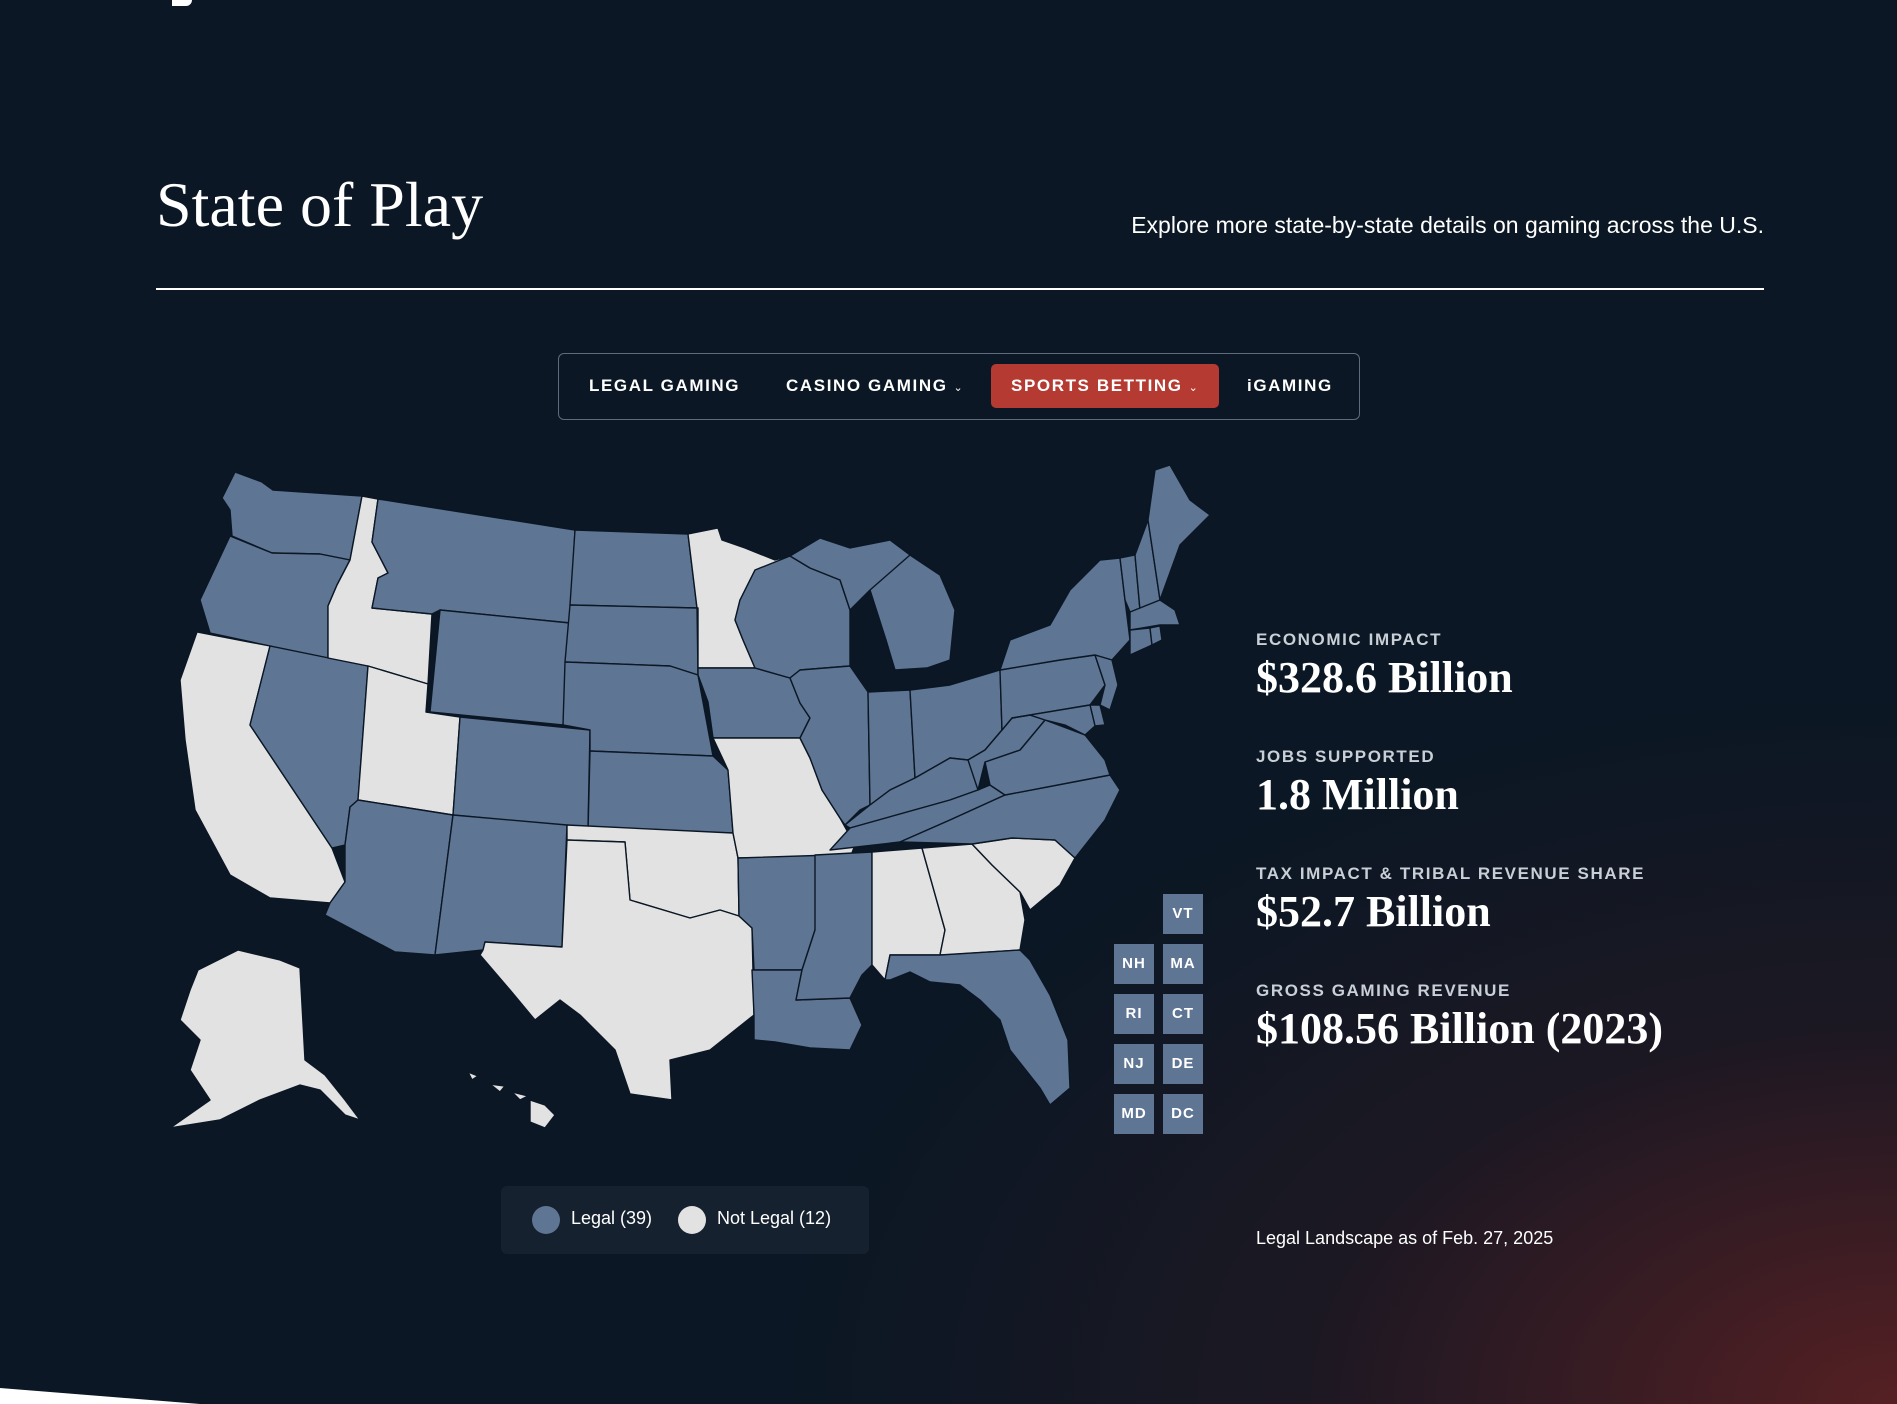  I want to click on state-ri, so click(1156, 635).